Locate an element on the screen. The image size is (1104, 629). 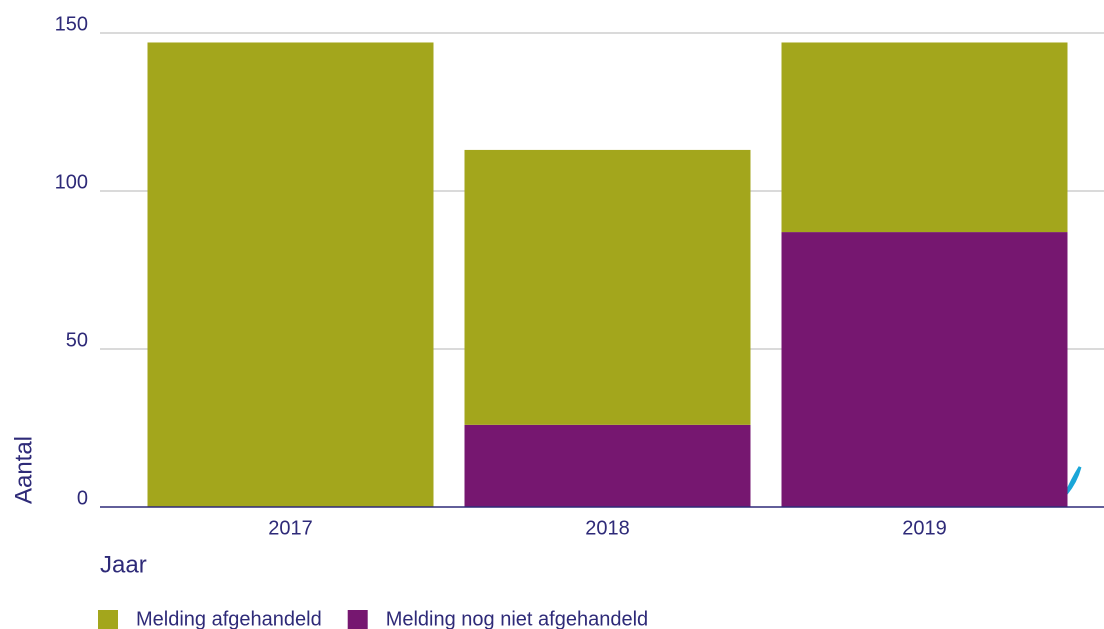
y-tick-label: 50 is located at coordinates (77, 340).